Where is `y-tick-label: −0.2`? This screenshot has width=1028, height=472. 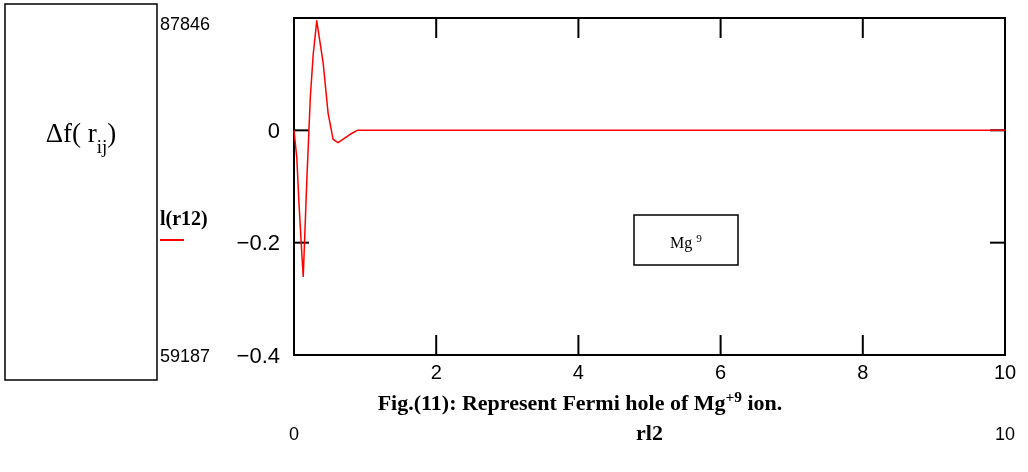 y-tick-label: −0.2 is located at coordinates (258, 243).